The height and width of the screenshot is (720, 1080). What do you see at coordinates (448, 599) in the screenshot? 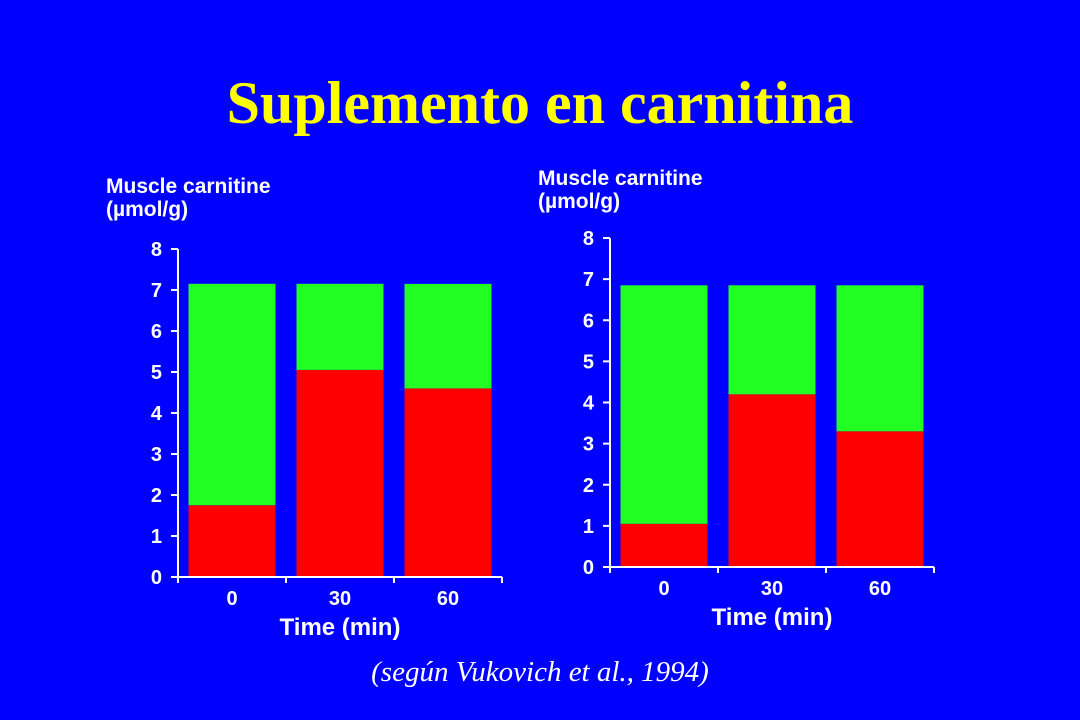
I see `chart-1-xtick-label-60: 60` at bounding box center [448, 599].